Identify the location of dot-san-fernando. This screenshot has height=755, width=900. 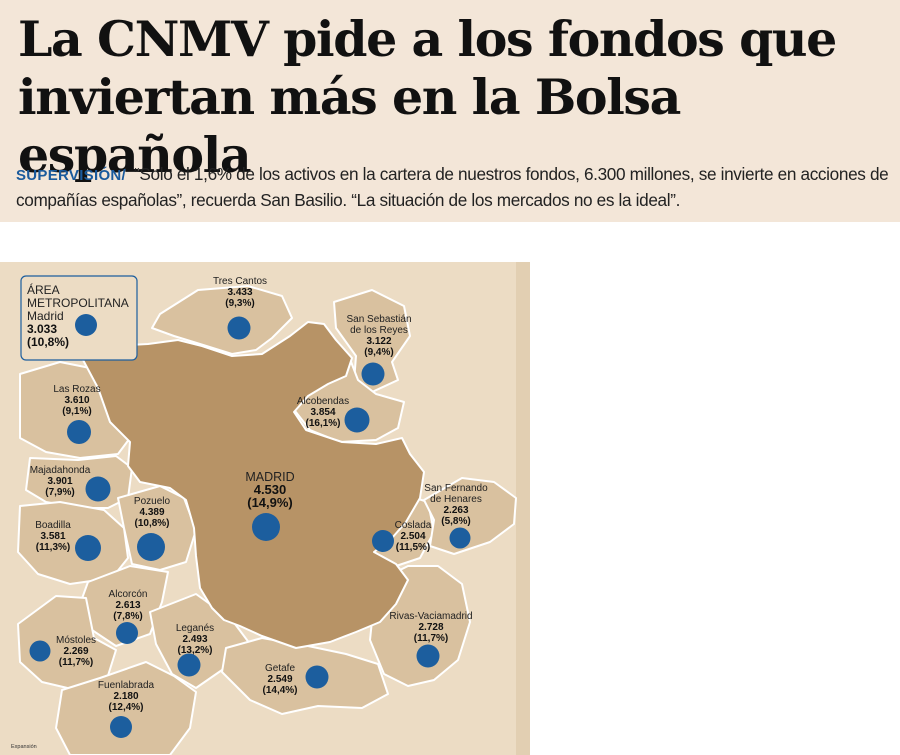
(460, 538).